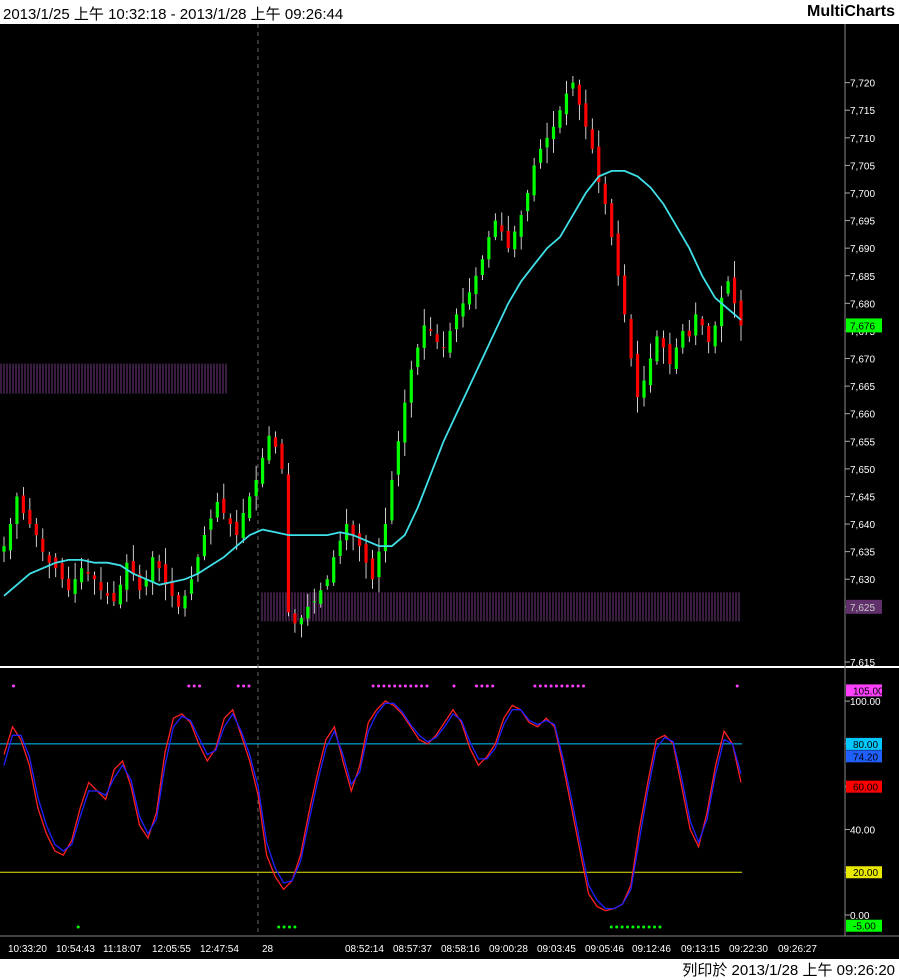 This screenshot has height=980, width=899. Describe the element at coordinates (122, 949) in the screenshot. I see `time-tick-label: 11:18:07` at that location.